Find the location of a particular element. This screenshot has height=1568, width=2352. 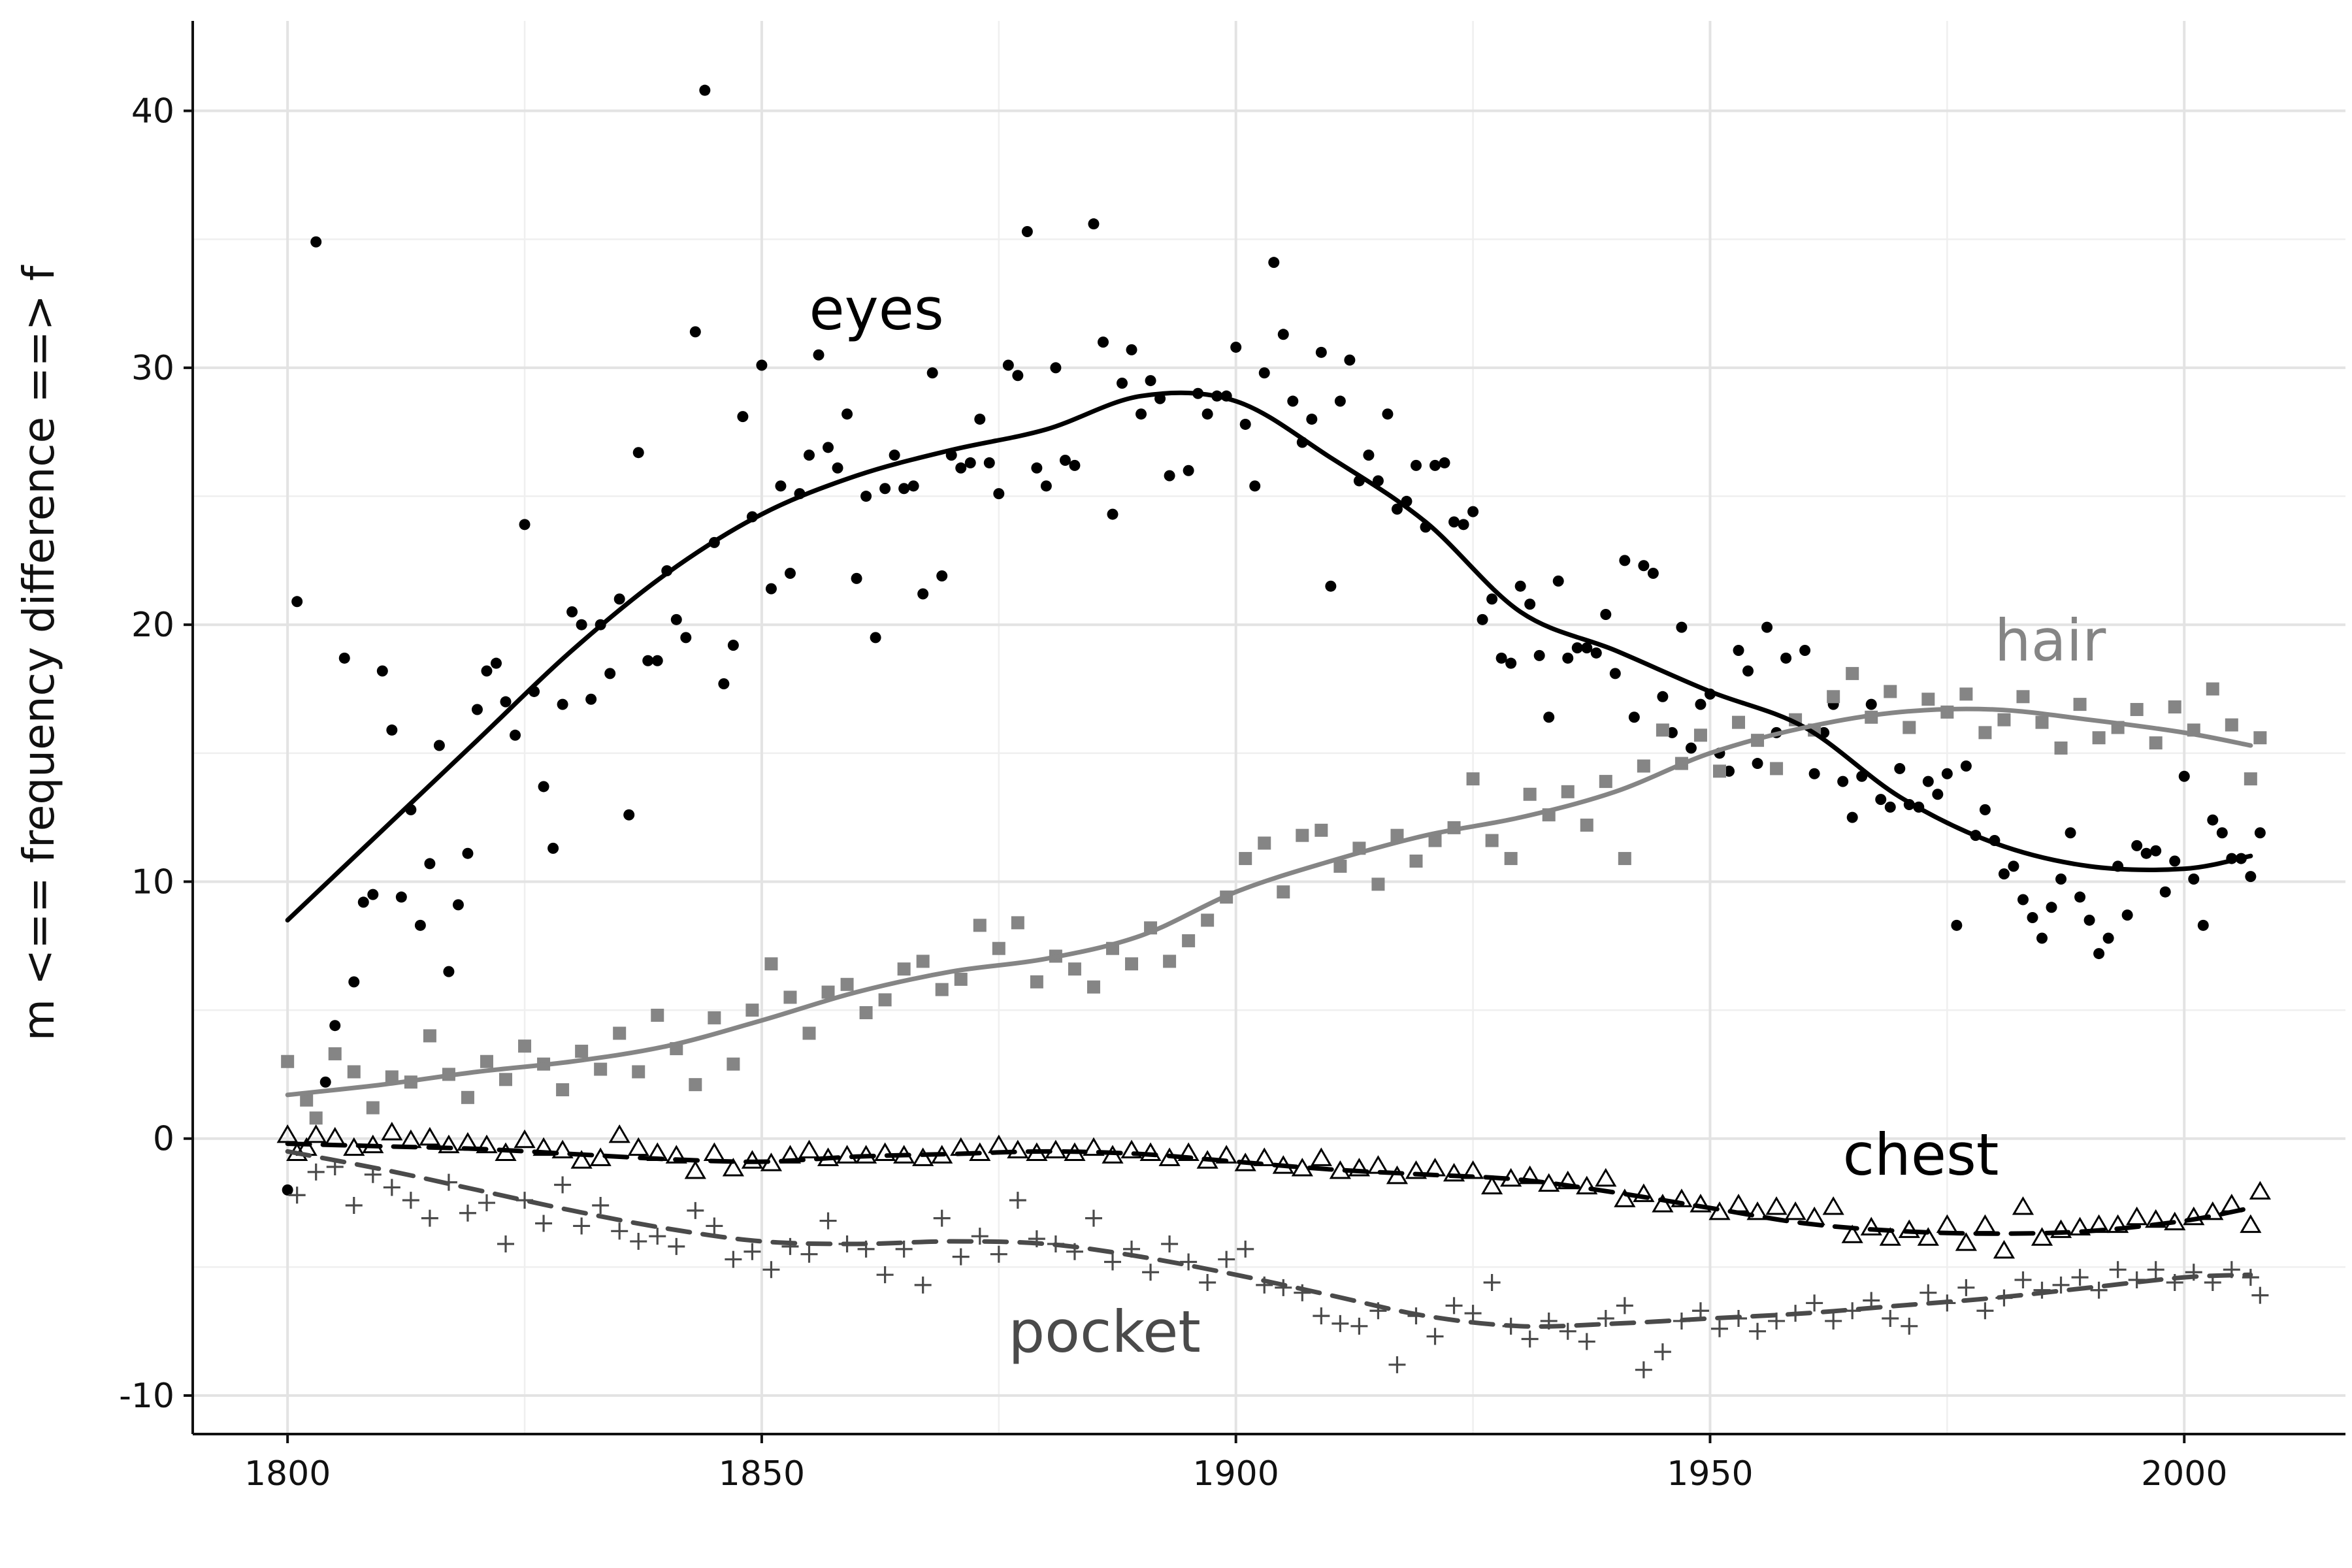

y-tick-label: 10 is located at coordinates (152, 882).